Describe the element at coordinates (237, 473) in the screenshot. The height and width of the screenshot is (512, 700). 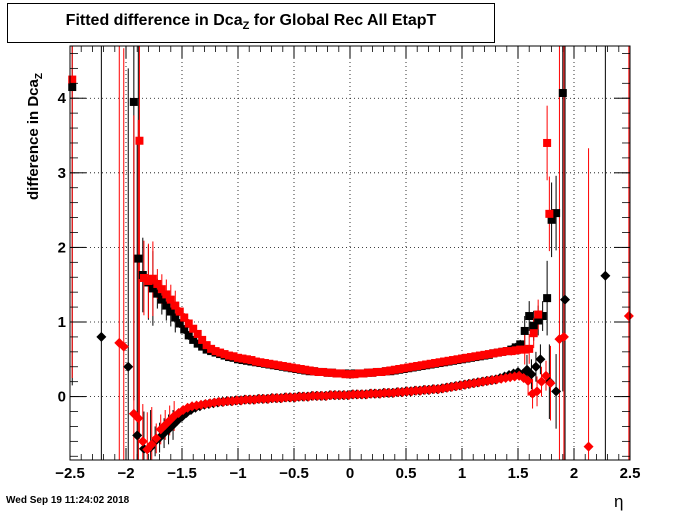
I see `x-tick-label: −1` at that location.